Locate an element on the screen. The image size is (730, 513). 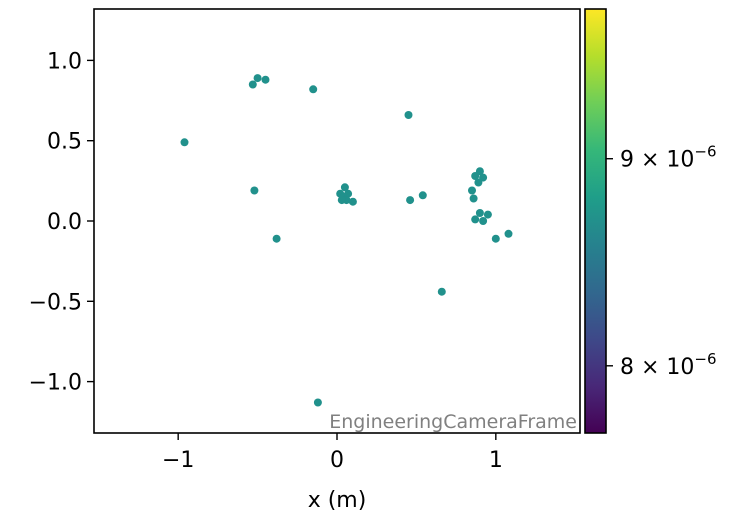
x-ticks: −1 0 1 is located at coordinates (332, 453).